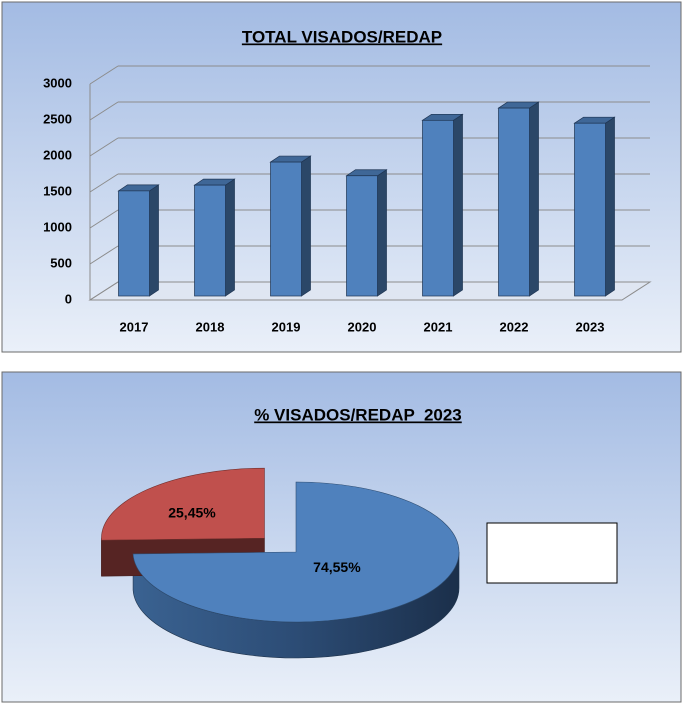  Describe the element at coordinates (342, 36) in the screenshot. I see `bar-title: TOTAL VISADOS/REDAP` at that location.